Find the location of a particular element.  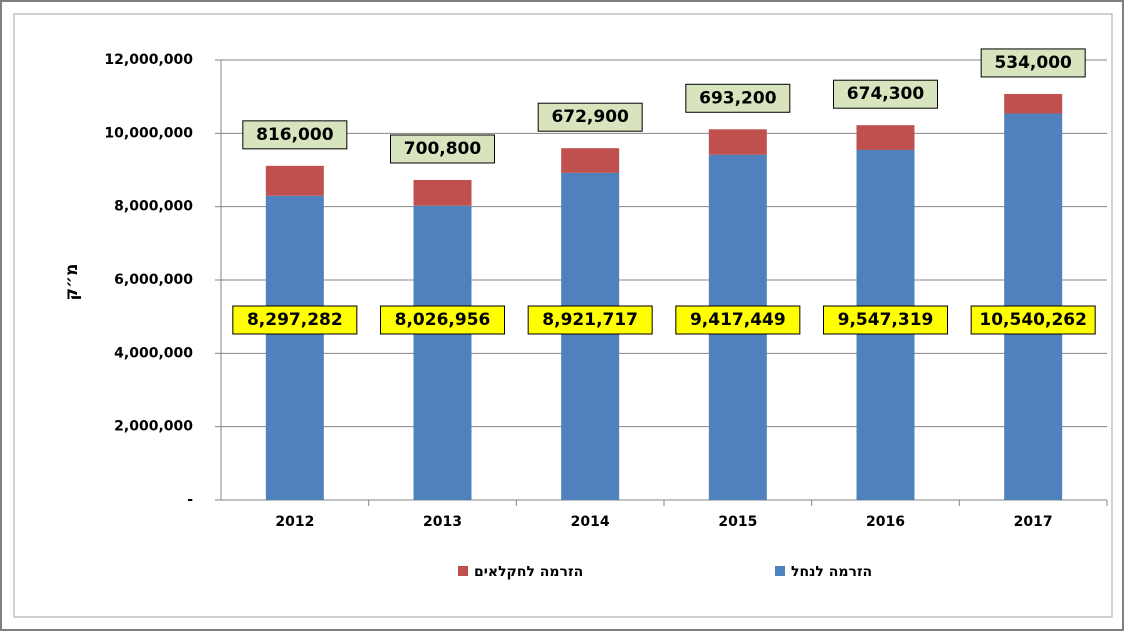

y-tick-label: 4,000,000 is located at coordinates (153, 353).